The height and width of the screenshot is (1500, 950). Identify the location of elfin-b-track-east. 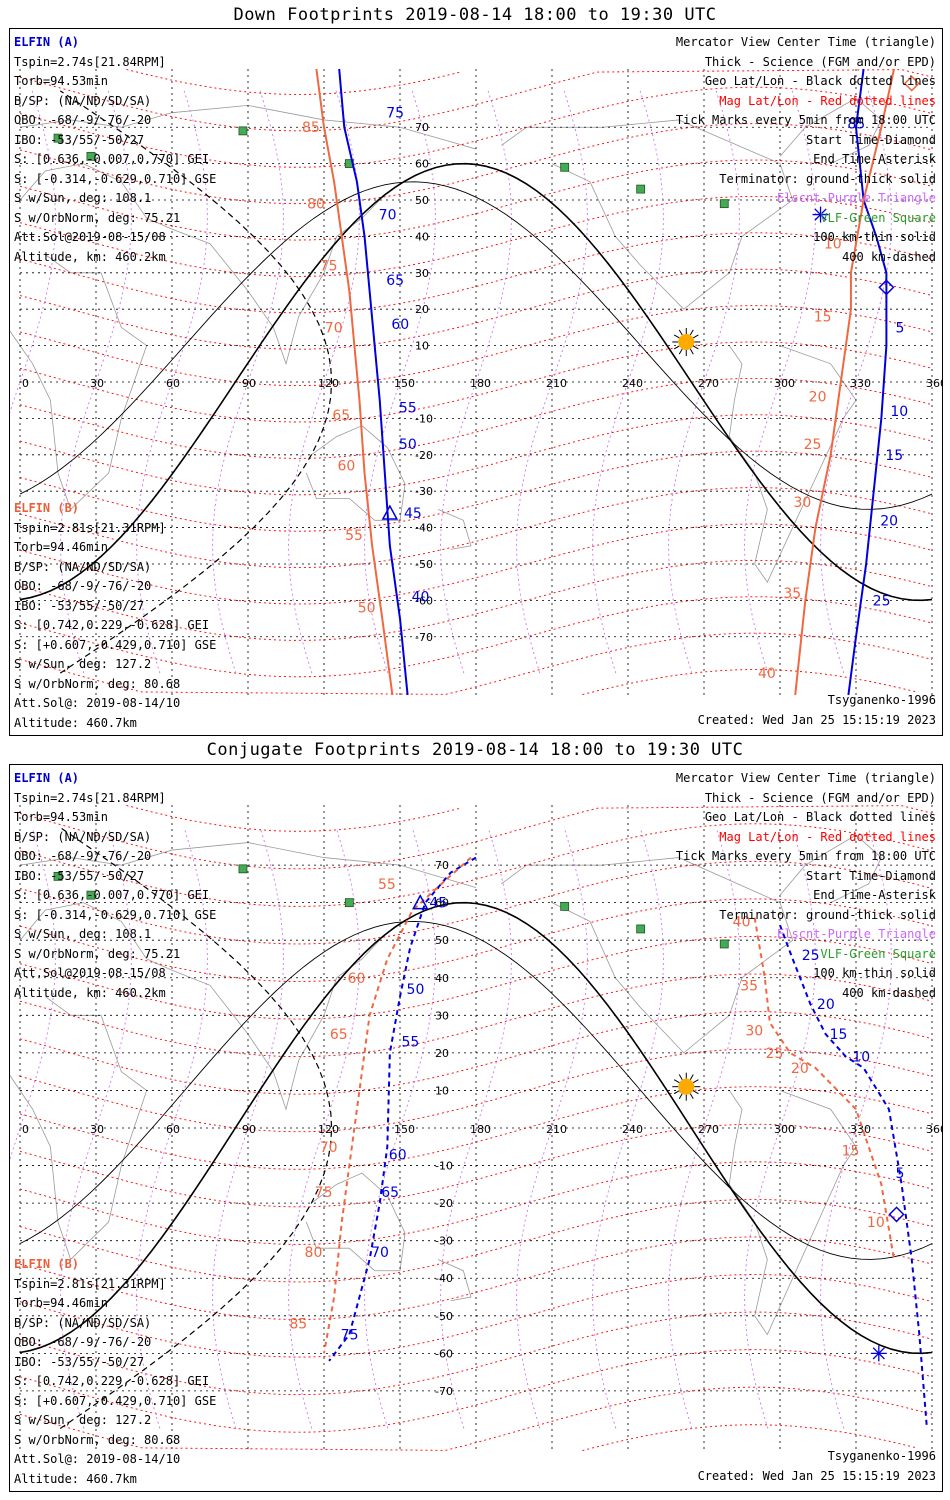
(824, 1088).